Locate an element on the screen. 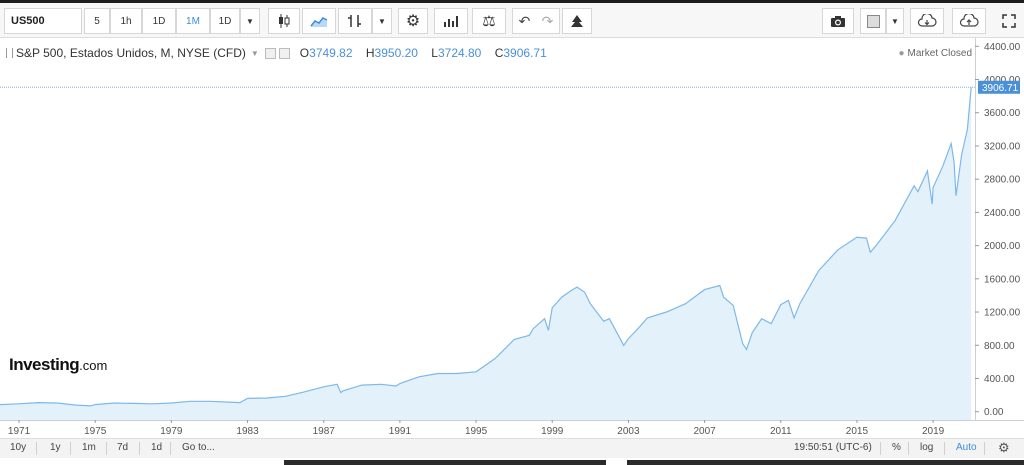 This screenshot has height=465, width=1024. y-tick-label: 400.00 is located at coordinates (999, 379).